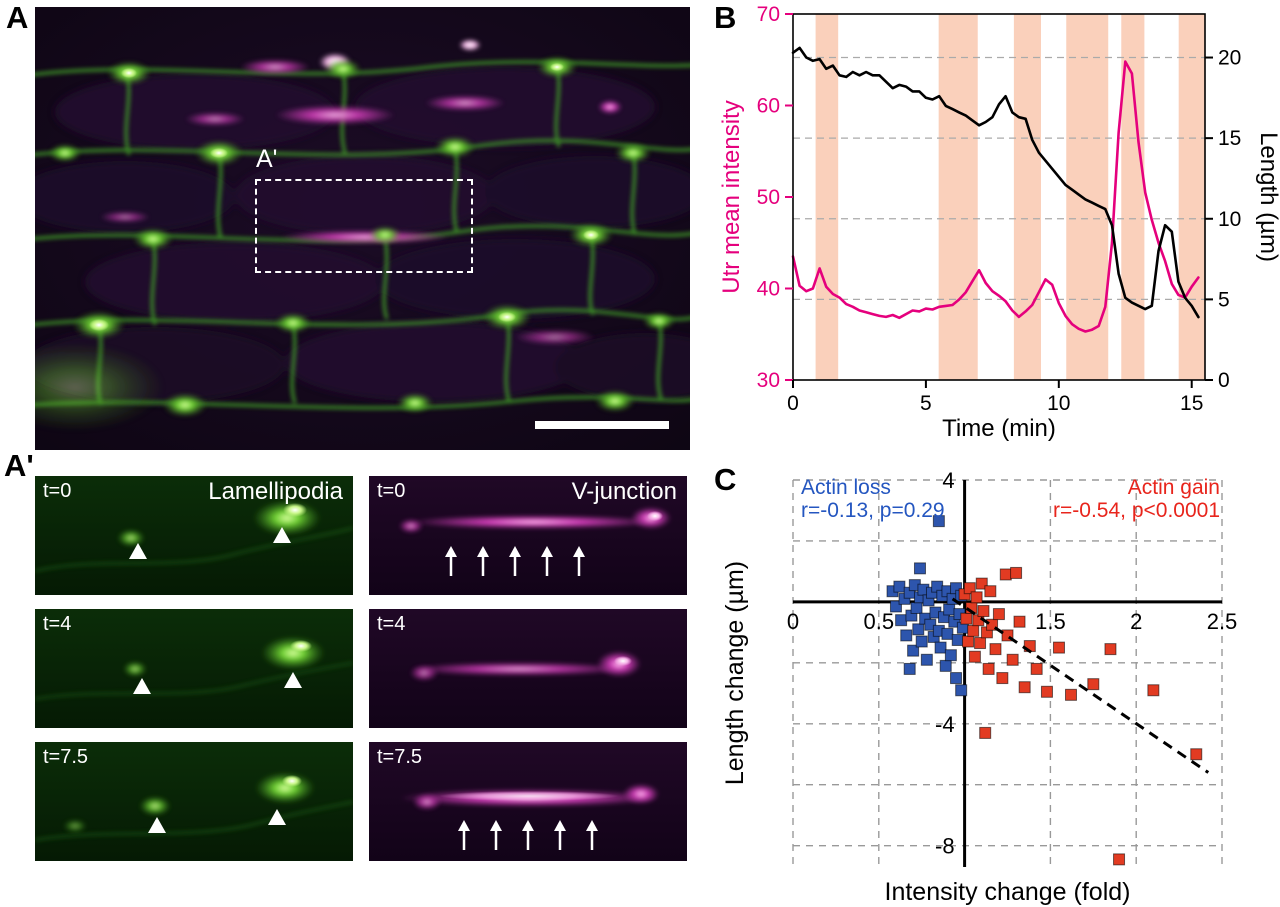 The image size is (1280, 907). I want to click on svg-text: Length change (µm), so click(735, 673).